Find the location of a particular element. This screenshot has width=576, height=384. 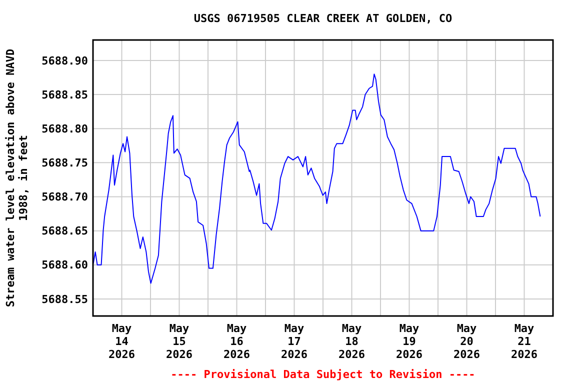

x-tick-label: May 19 2026 is located at coordinates (409, 341).